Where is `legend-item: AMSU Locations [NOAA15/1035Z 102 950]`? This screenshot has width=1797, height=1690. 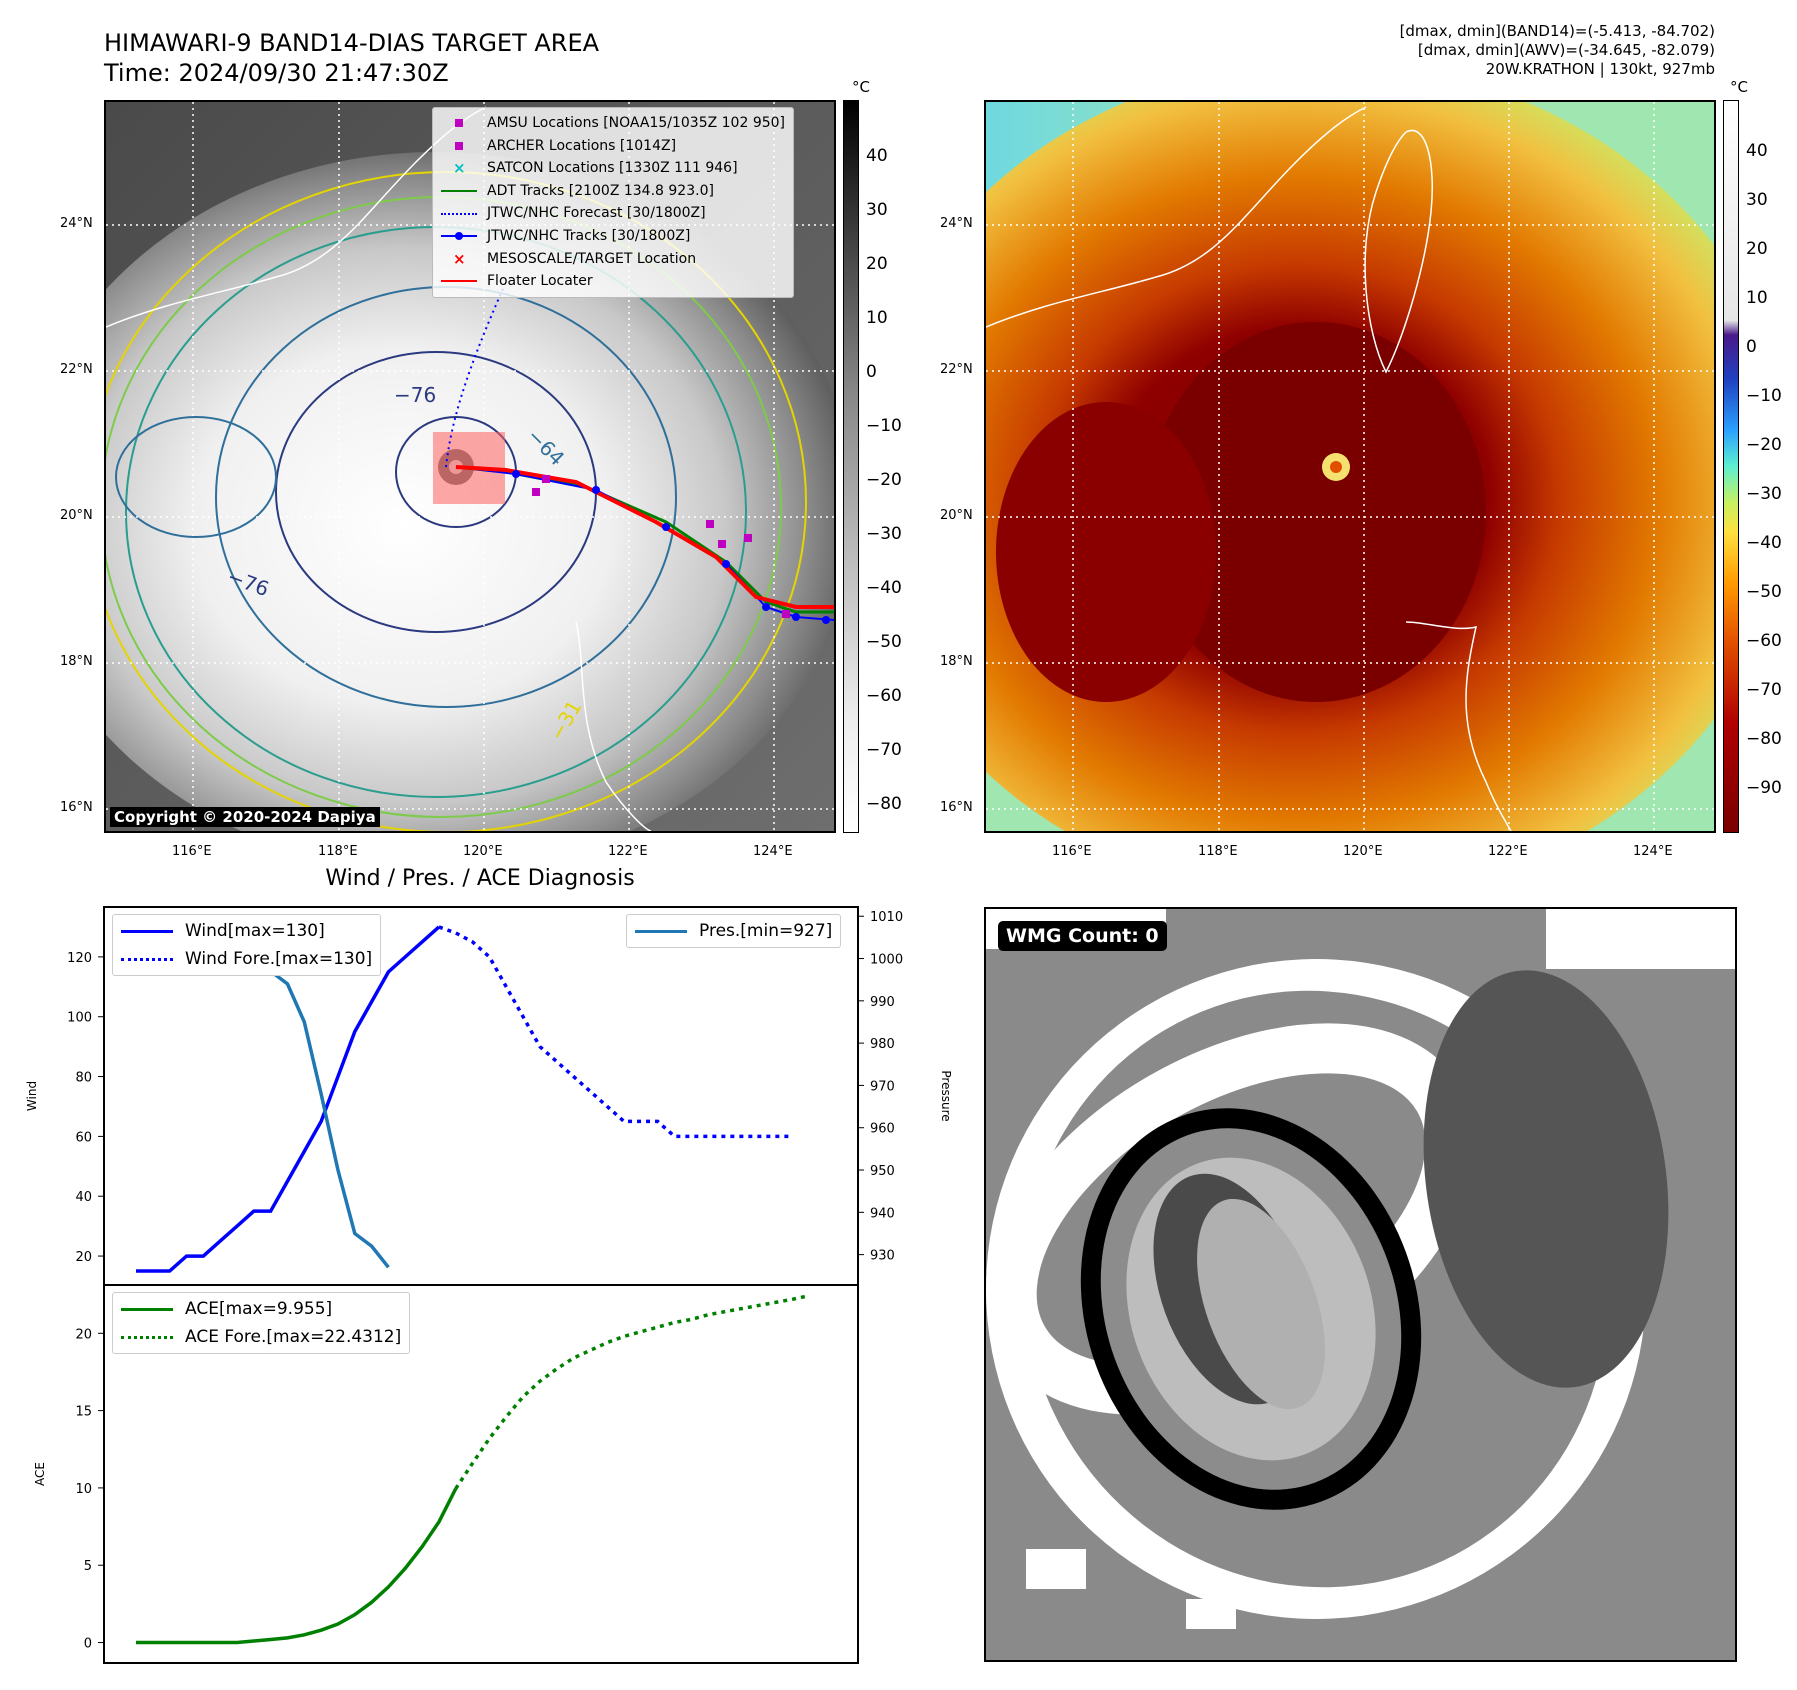
legend-item: AMSU Locations [NOAA15/1035Z 102 950] is located at coordinates (613, 123).